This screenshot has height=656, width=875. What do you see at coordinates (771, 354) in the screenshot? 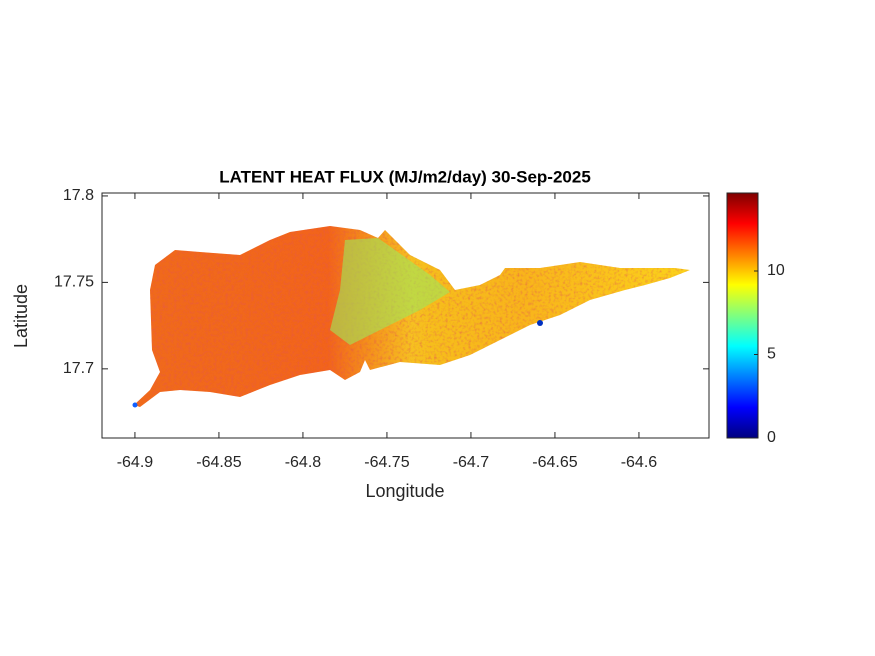
I see `colorbar-tick-label: 5` at bounding box center [771, 354].